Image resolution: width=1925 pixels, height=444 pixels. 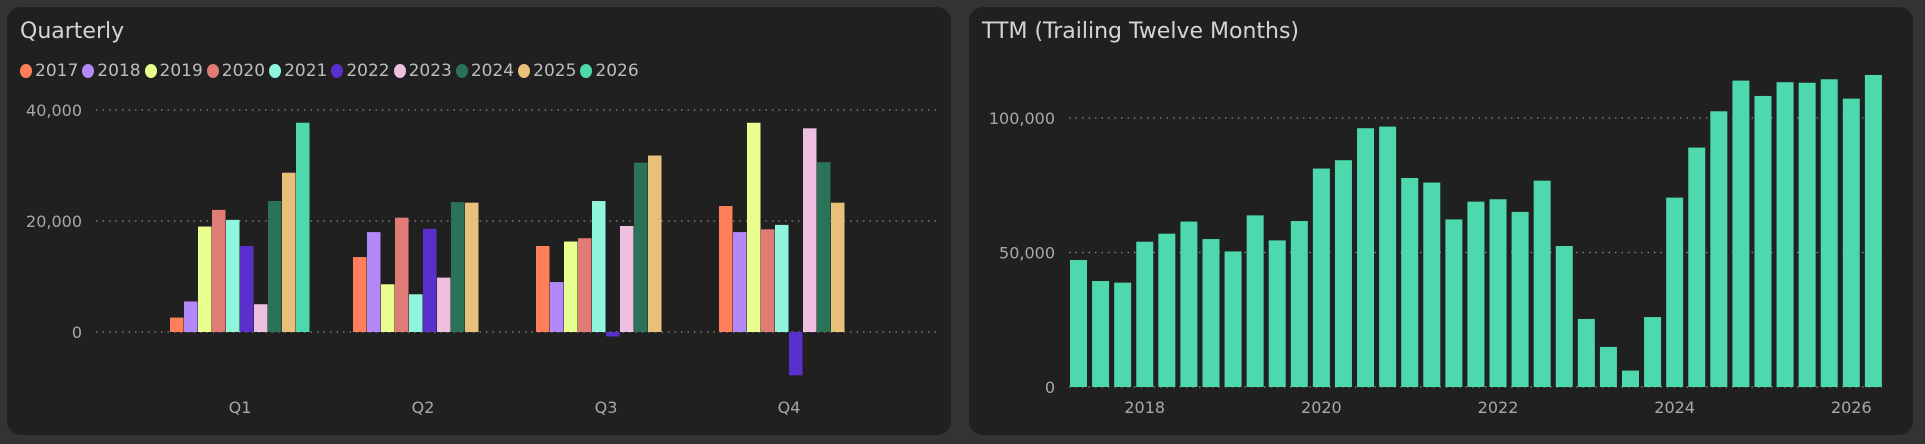 I want to click on bar-Q4-2021, so click(x=782, y=278).